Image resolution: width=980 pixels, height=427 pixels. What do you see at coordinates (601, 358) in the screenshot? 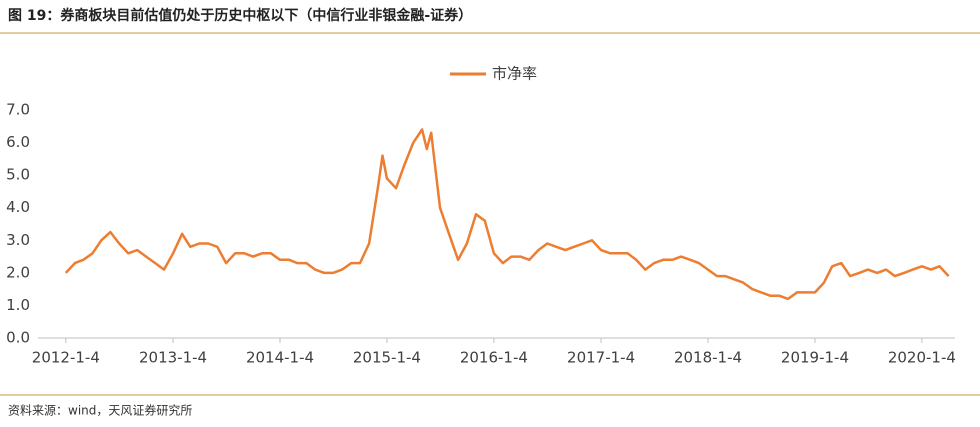
I see `x-tick-label: 2017-1-4` at bounding box center [601, 358].